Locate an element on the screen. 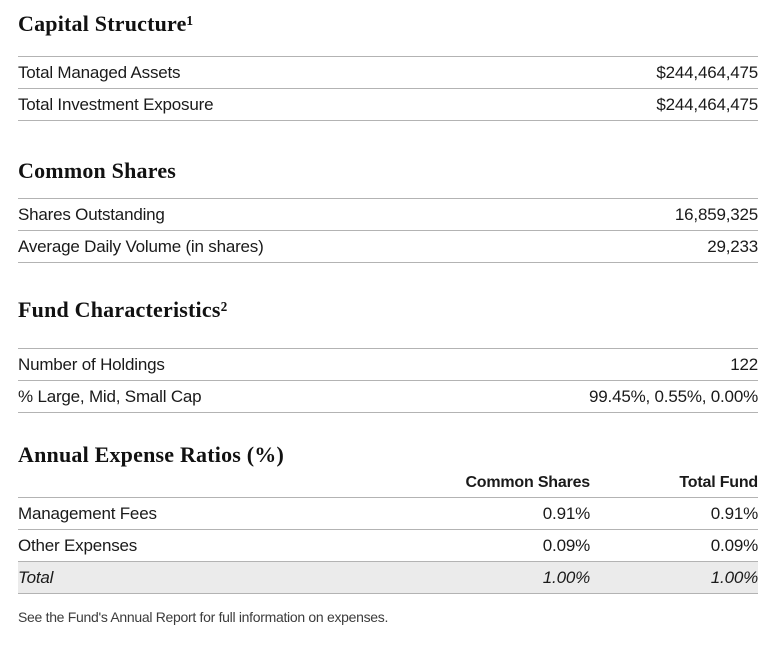 This screenshot has width=772, height=652. expense-table-header-row: Common Shares Total Fund is located at coordinates (388, 482).